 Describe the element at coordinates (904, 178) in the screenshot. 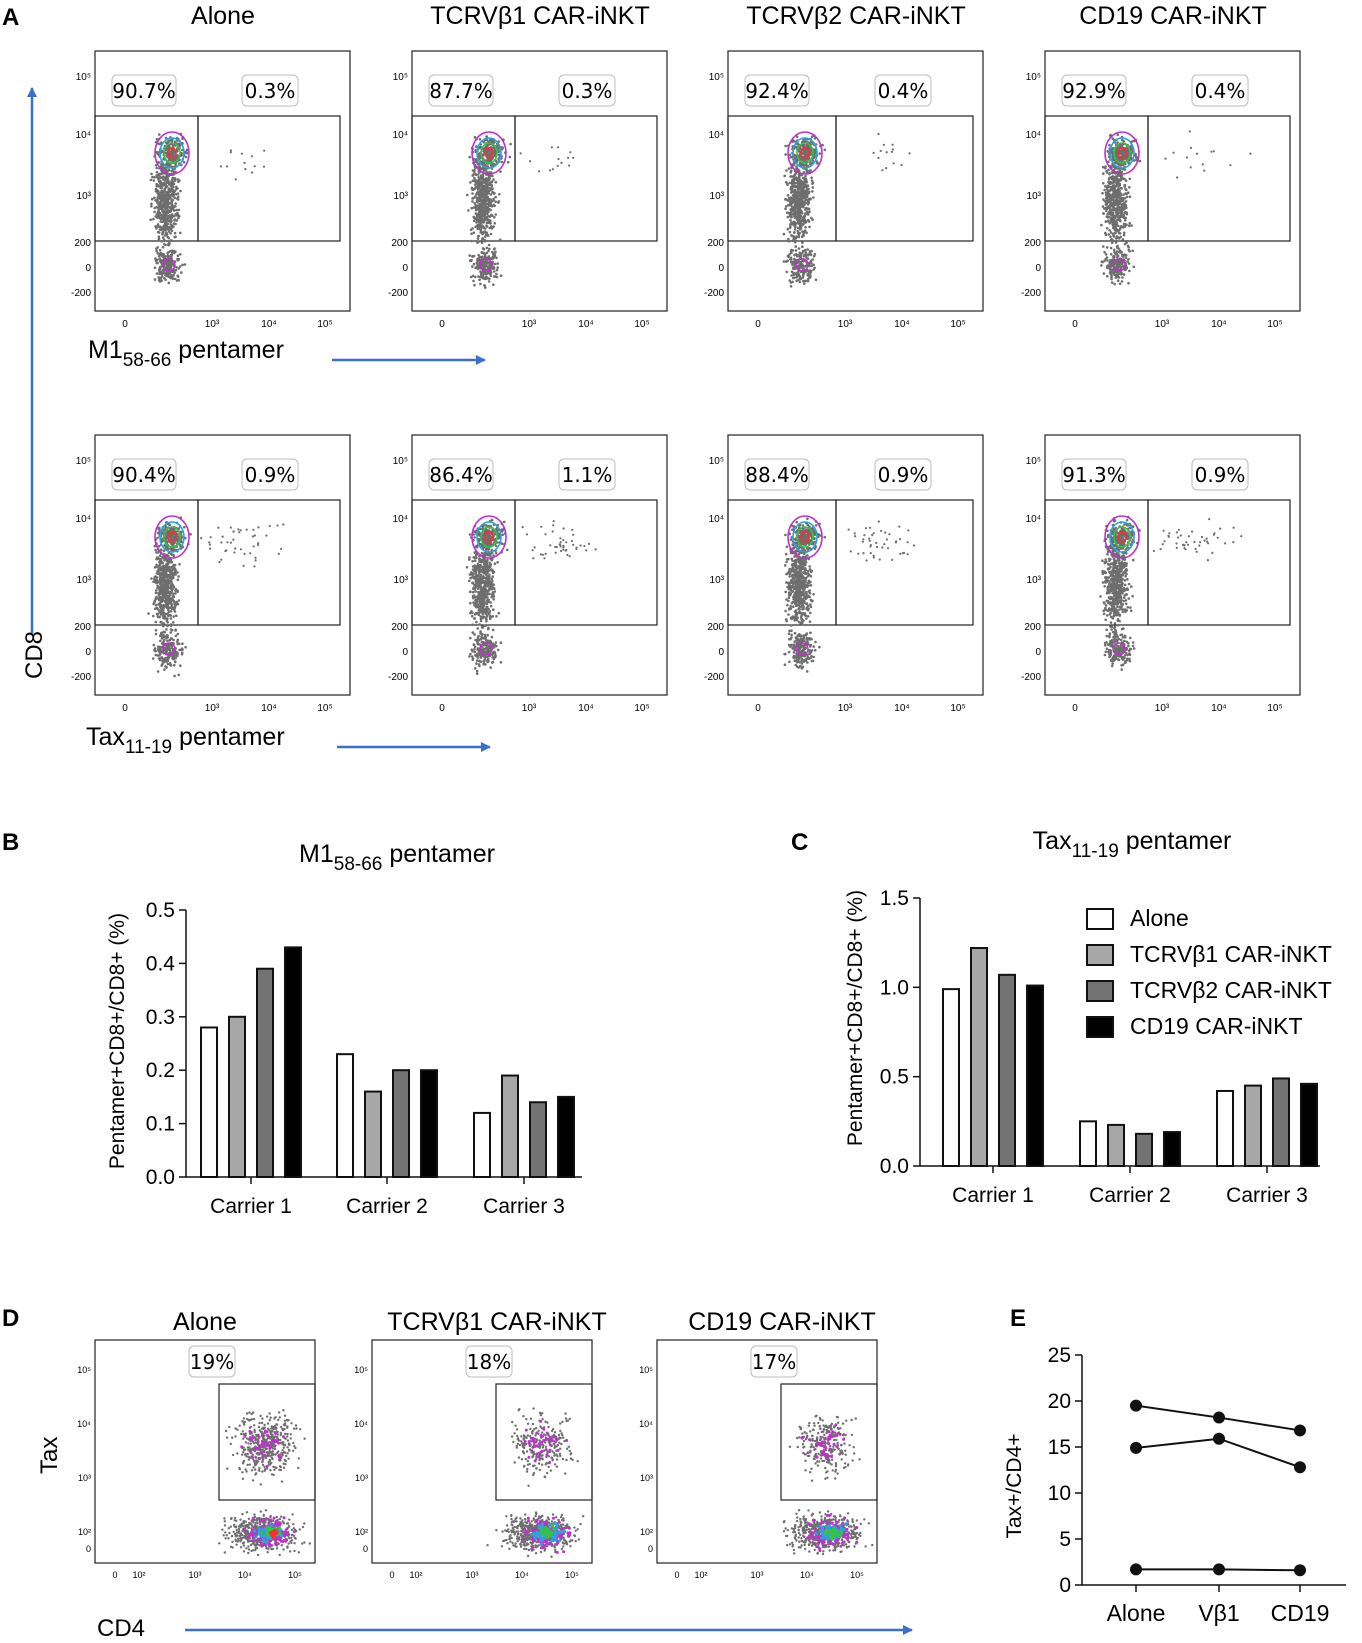

I see `gate-positive` at that location.